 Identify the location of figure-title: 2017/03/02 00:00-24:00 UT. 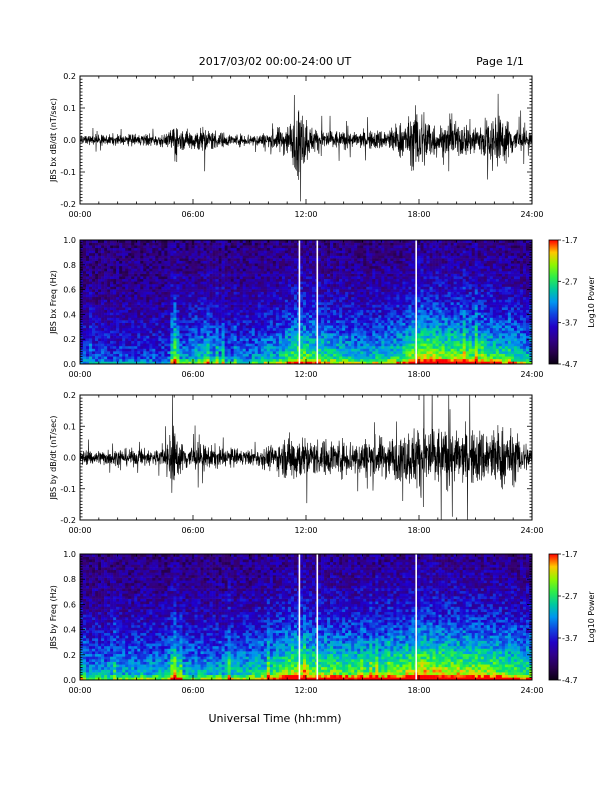
(275, 61).